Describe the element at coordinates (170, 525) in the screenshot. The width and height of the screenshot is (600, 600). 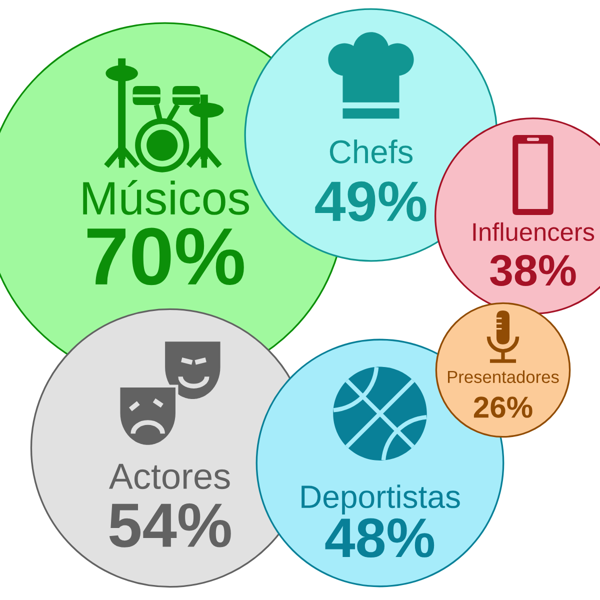
I see `data-label: 54%` at that location.